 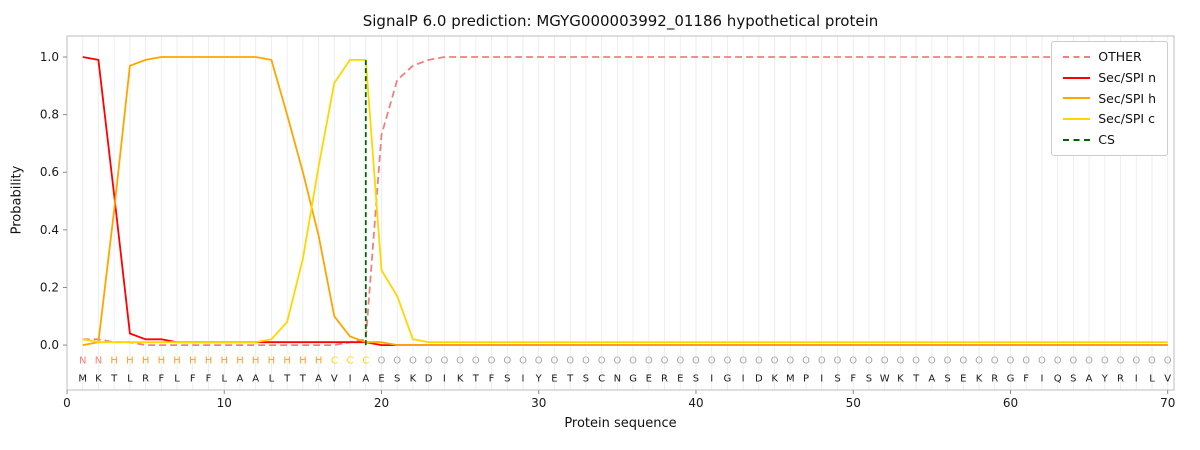 I want to click on legend-line-other-icon, so click(x=1077, y=56).